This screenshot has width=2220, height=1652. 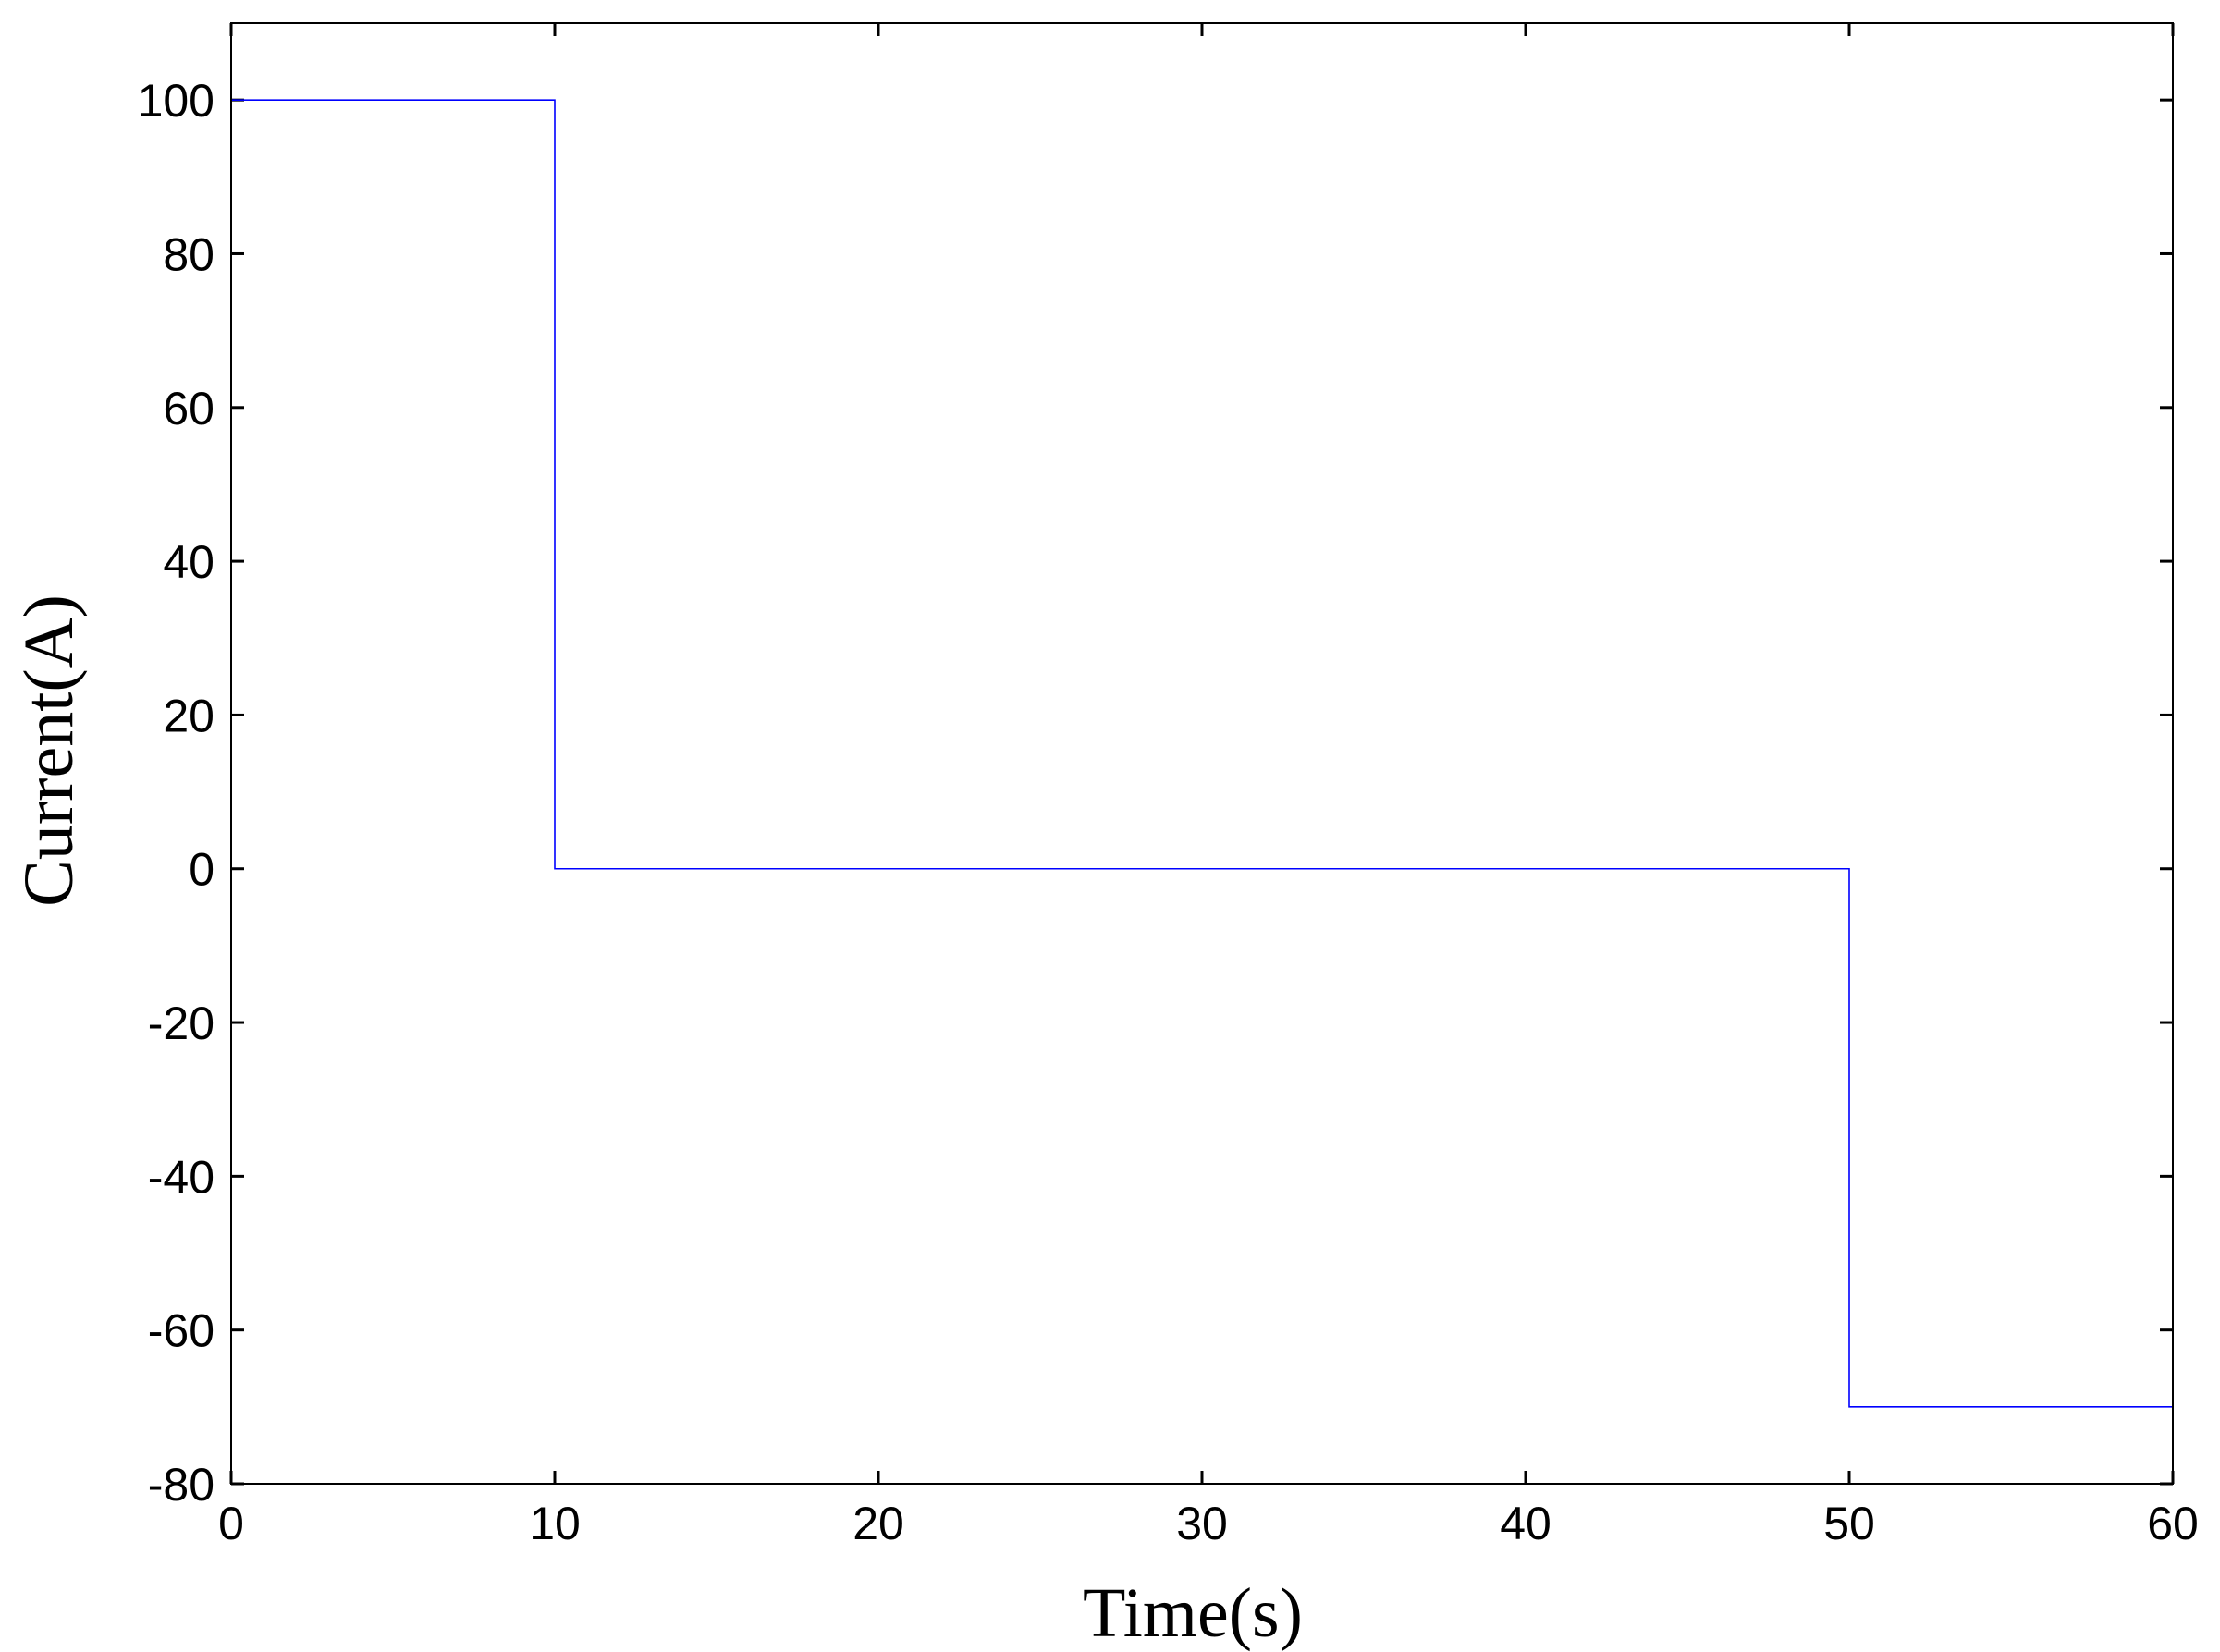 I want to click on x-tick-label: 10, so click(x=555, y=1523).